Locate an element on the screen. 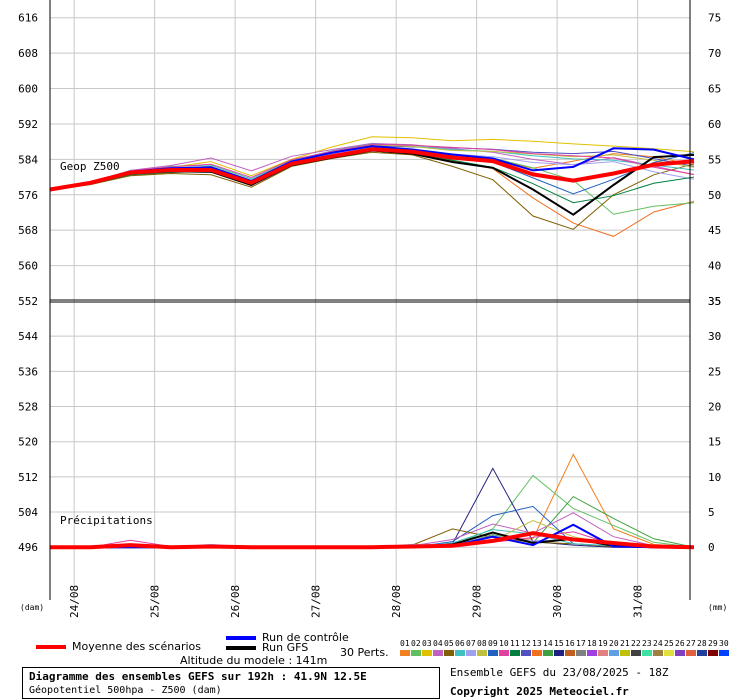 The height and width of the screenshot is (700, 740). x-tick-label: 28/08 is located at coordinates (396, 601).